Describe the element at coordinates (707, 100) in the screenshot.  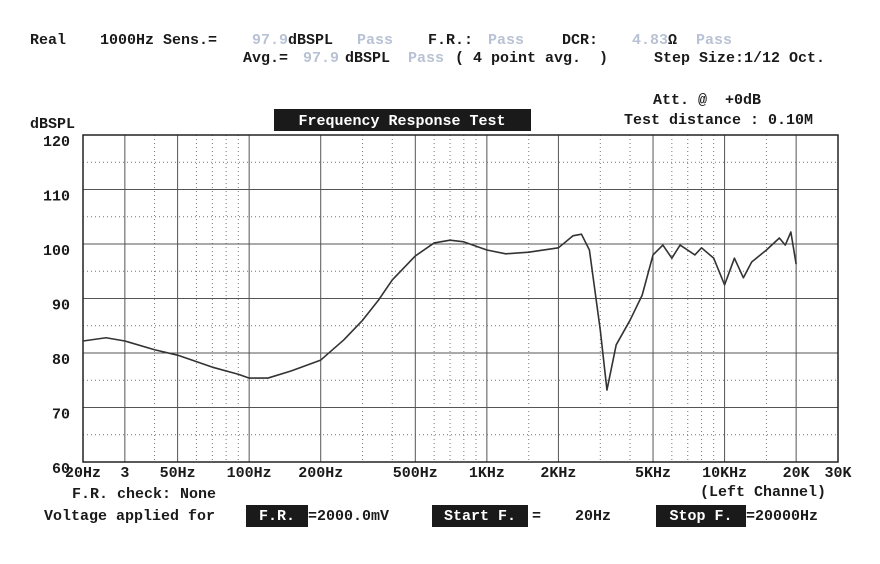
I see `attenuation: Att. @ +0dB` at that location.